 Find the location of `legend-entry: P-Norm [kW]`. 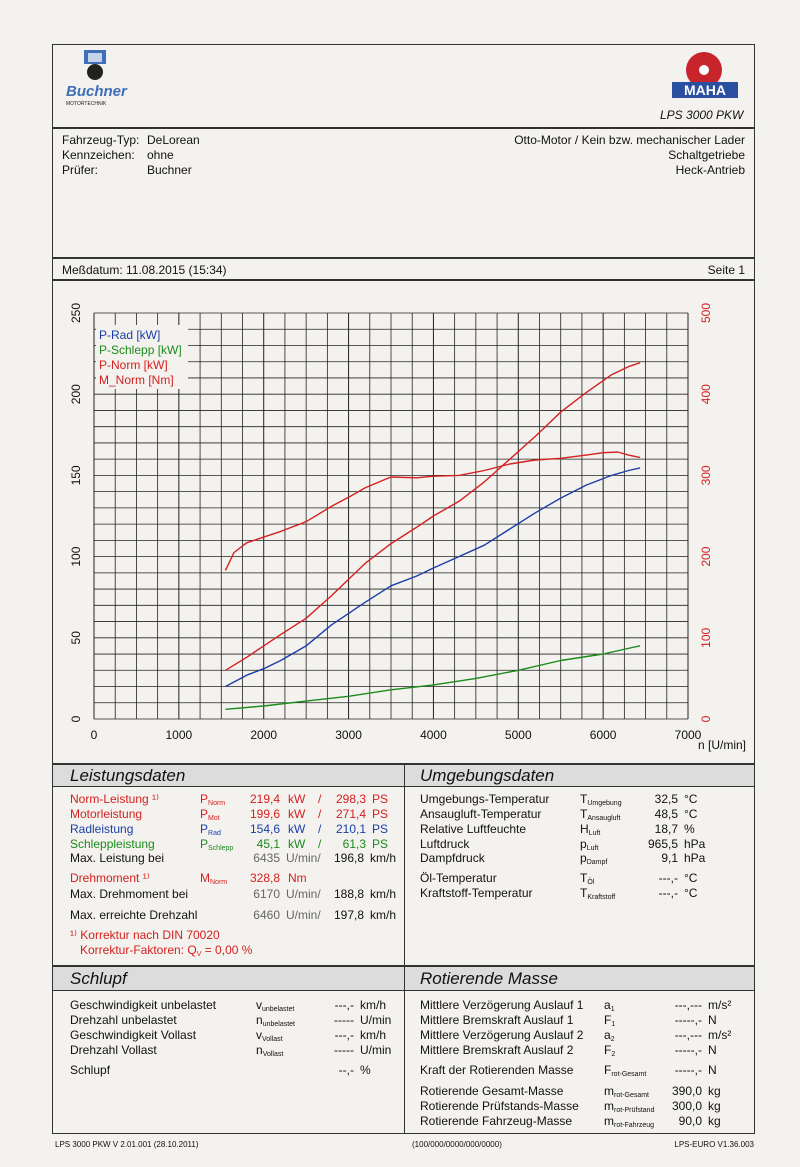

legend-entry: P-Norm [kW] is located at coordinates (133, 365).